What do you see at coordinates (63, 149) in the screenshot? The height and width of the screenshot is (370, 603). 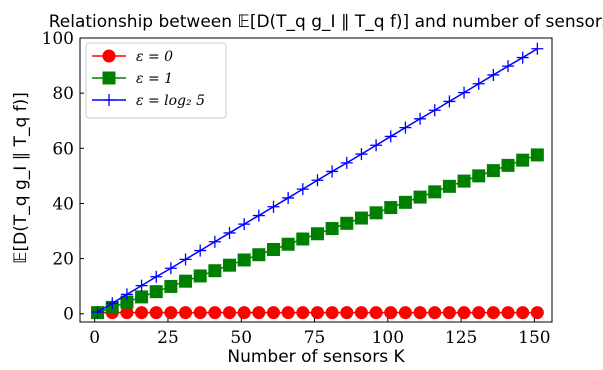 I see `y-tick-label: 60` at bounding box center [63, 149].